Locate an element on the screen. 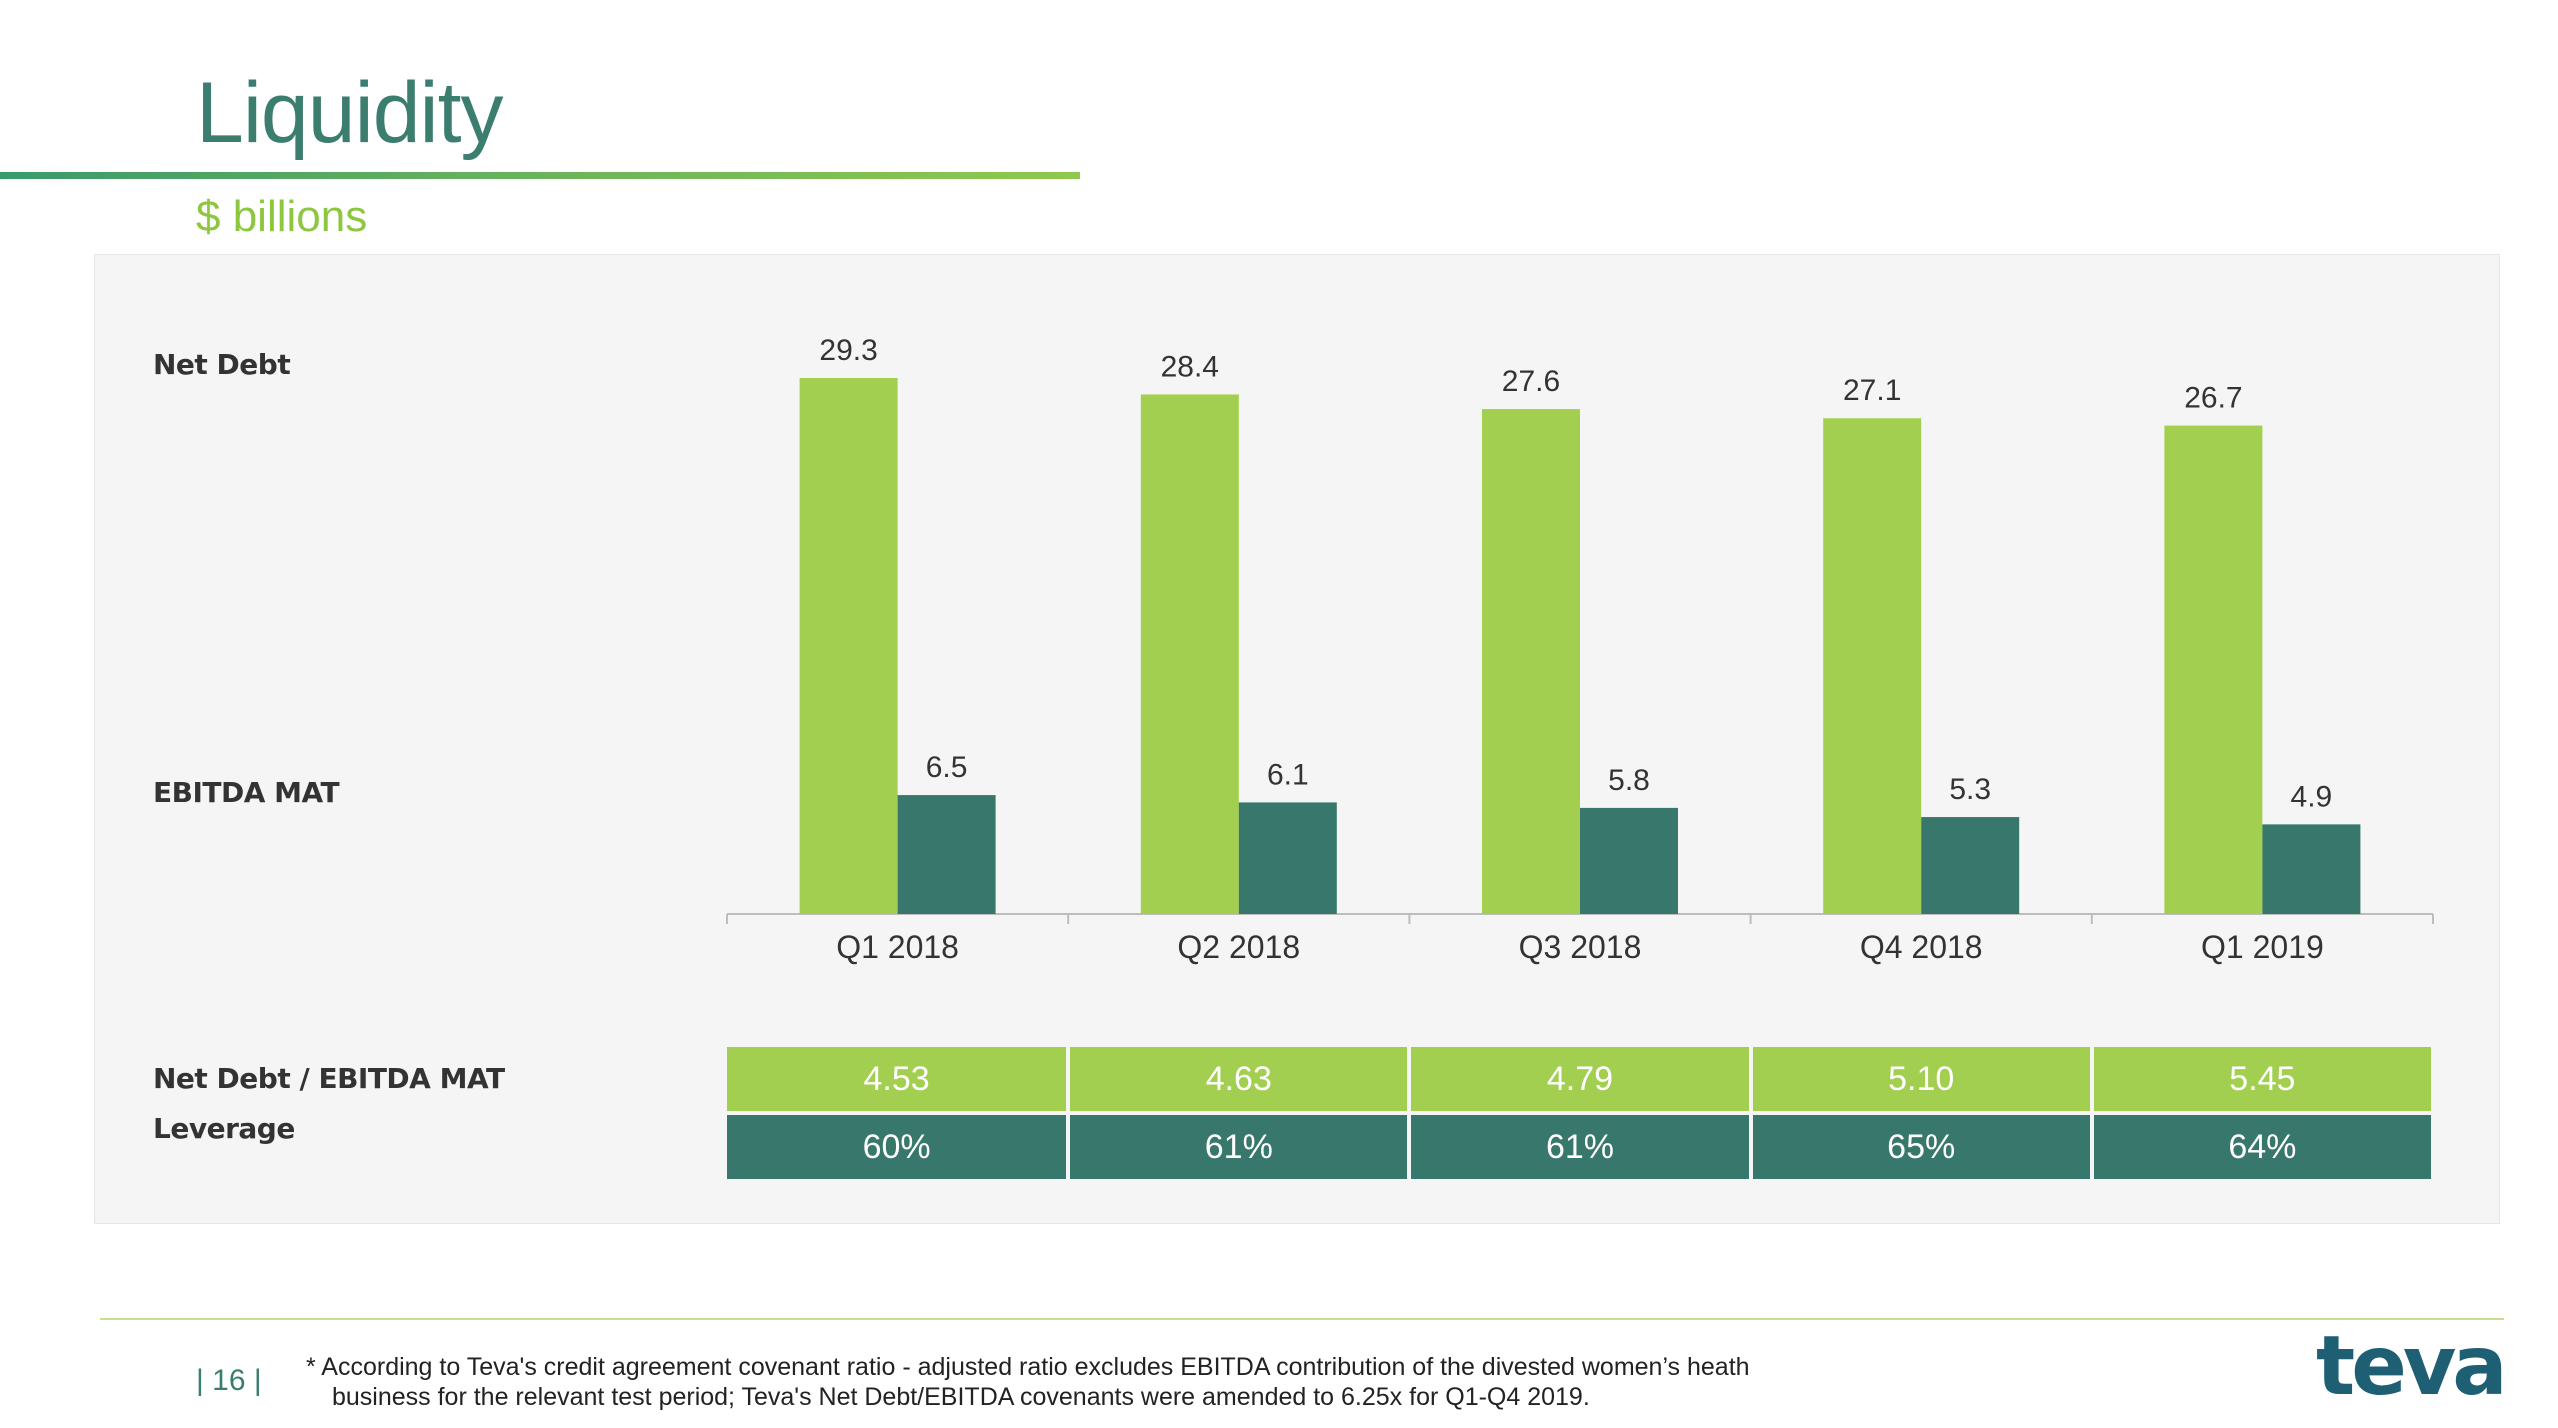  x-tick-label: Q1 2018 is located at coordinates (897, 947).